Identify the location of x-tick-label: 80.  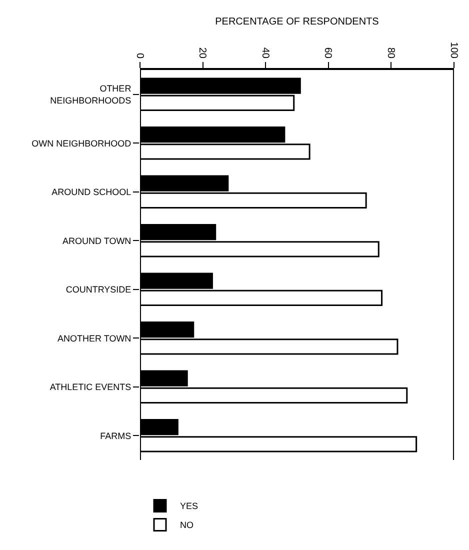
(390, 53).